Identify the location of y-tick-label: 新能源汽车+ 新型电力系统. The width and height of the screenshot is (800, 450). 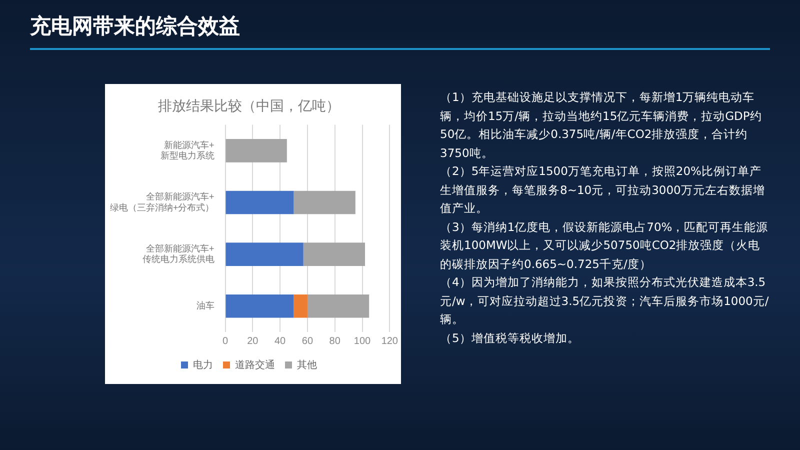
(187, 150).